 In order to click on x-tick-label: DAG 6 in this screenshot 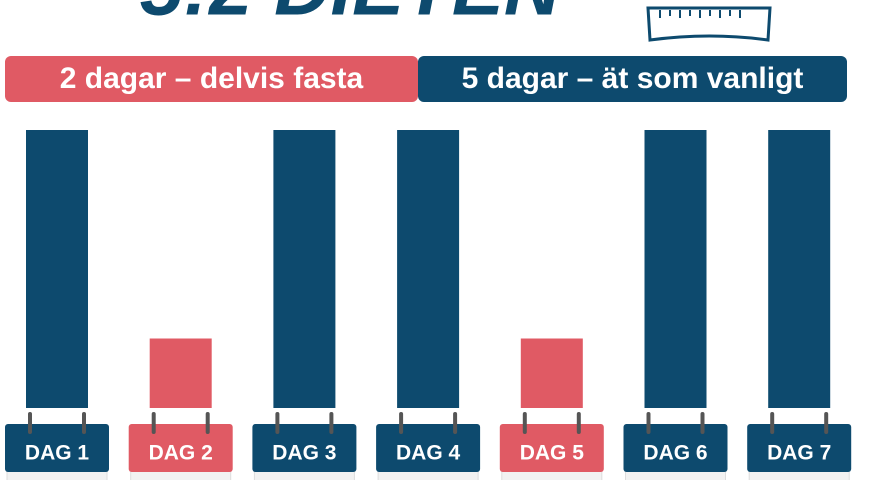, I will do `click(675, 453)`.